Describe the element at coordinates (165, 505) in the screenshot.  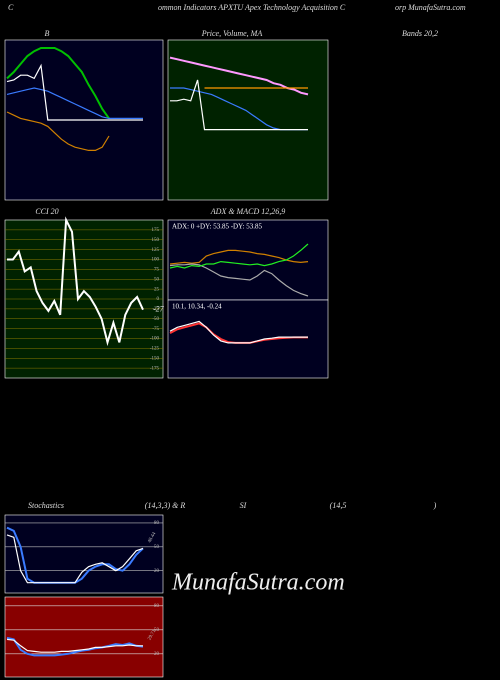
I see `caption: (14,3,3) & R` at that location.